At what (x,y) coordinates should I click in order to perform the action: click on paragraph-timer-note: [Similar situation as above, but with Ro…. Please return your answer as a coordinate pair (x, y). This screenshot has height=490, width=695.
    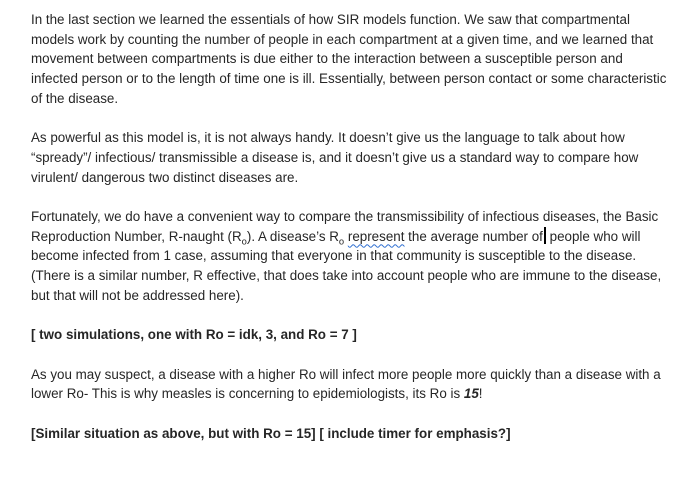
    Looking at the image, I should click on (351, 434).